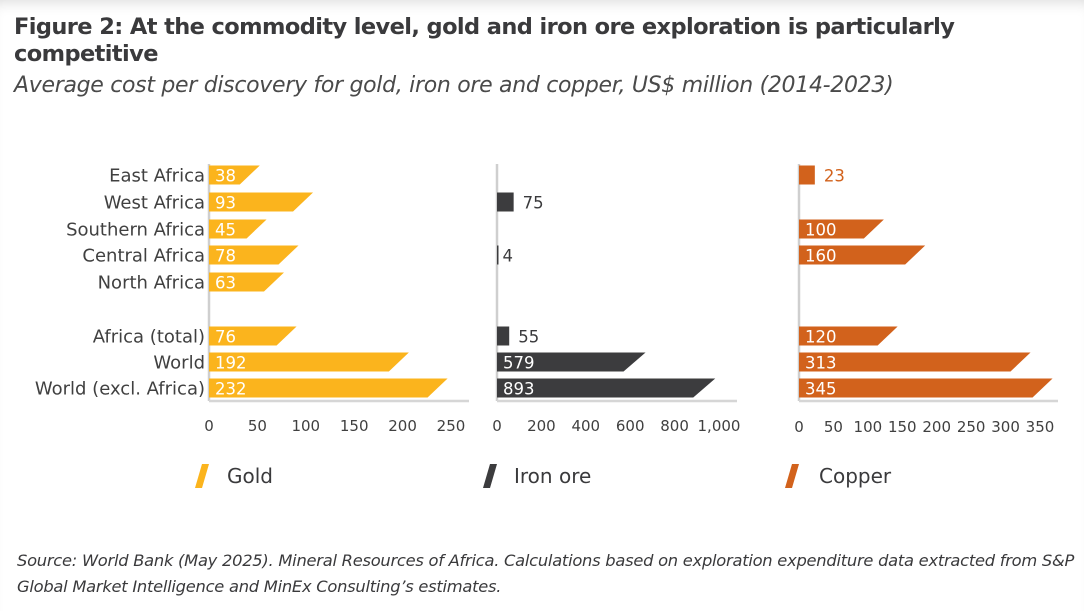 This screenshot has width=1084, height=611. I want to click on category-label: North Africa, so click(151, 283).